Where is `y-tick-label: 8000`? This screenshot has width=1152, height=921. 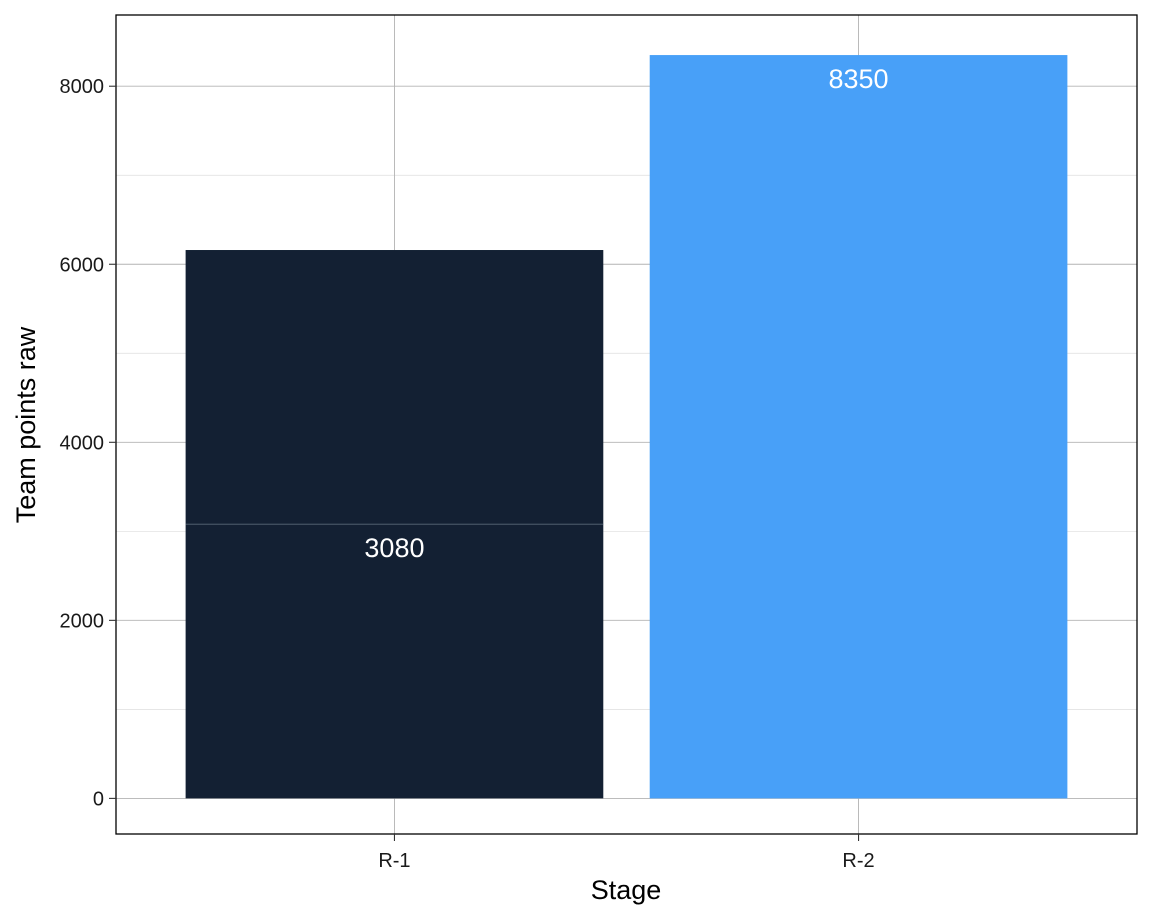 y-tick-label: 8000 is located at coordinates (82, 87).